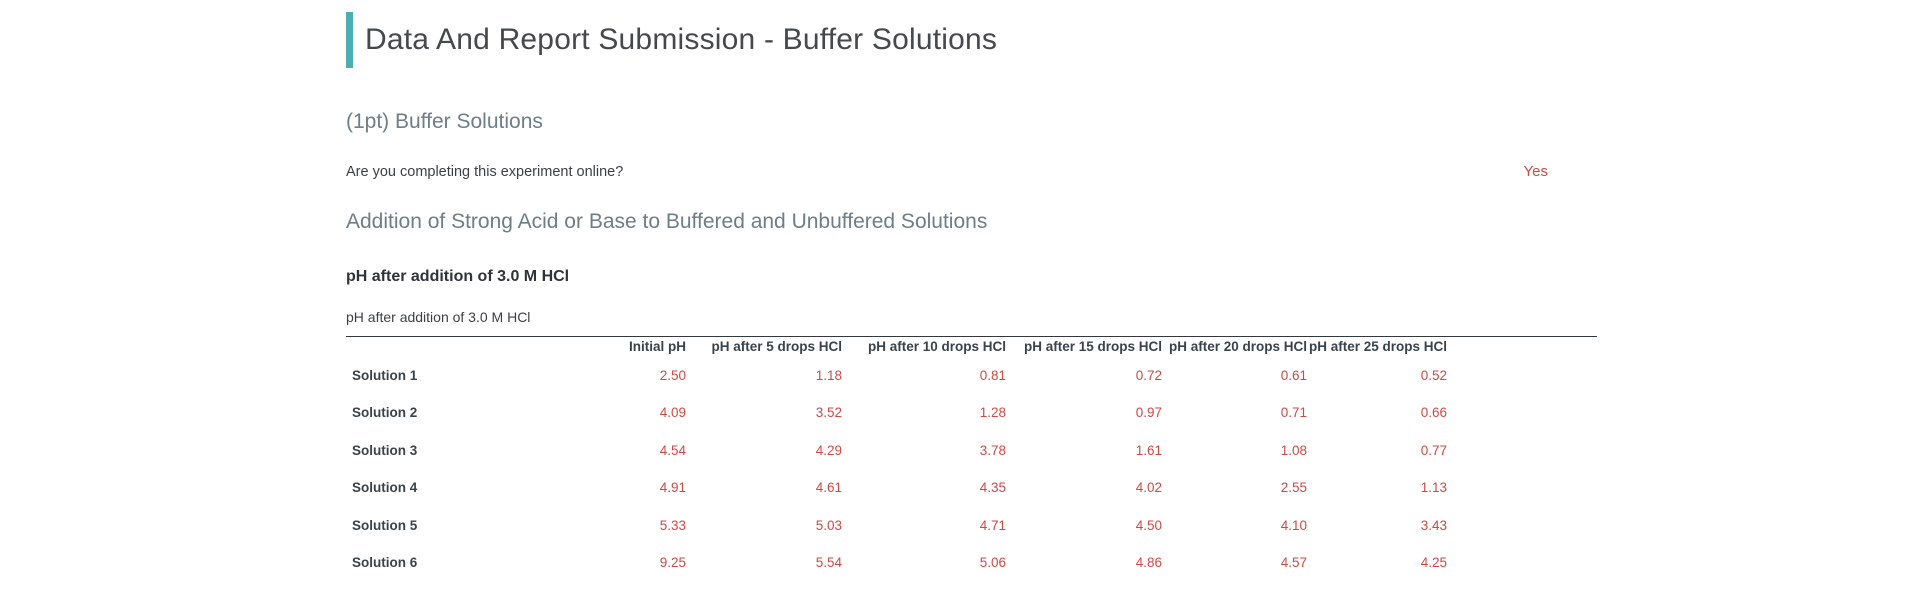 The height and width of the screenshot is (594, 1920). I want to click on table-row: Solution 4 4.91 4.61 4.35 4.02 2.55 1.13, so click(971, 488).